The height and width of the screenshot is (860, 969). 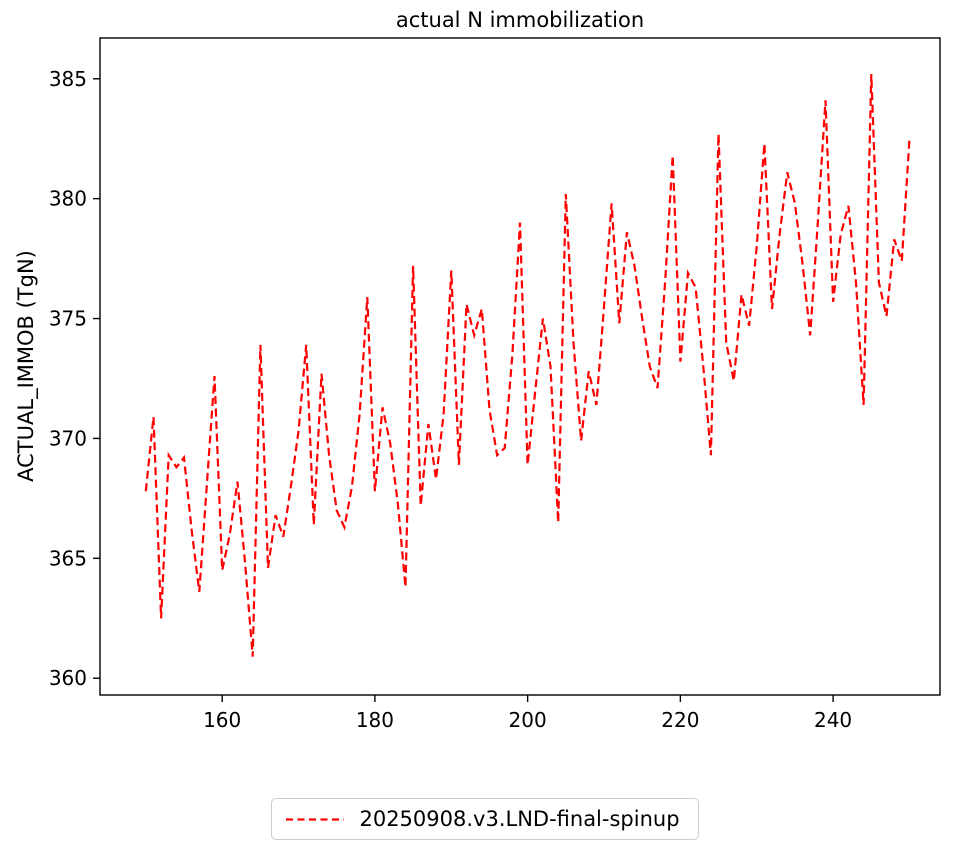 What do you see at coordinates (833, 720) in the screenshot?
I see `x-tick-label: 240` at bounding box center [833, 720].